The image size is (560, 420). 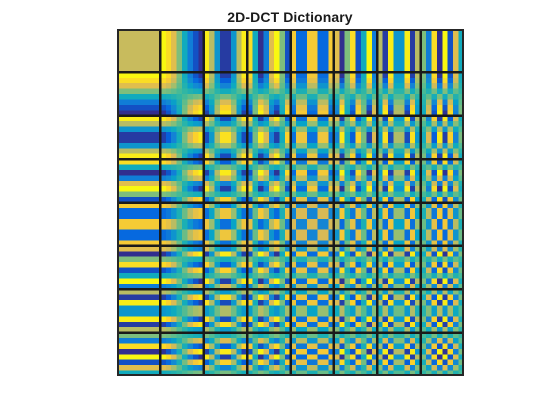 What do you see at coordinates (290, 17) in the screenshot?
I see `figure-title: 2D-DCT Dictionary` at bounding box center [290, 17].